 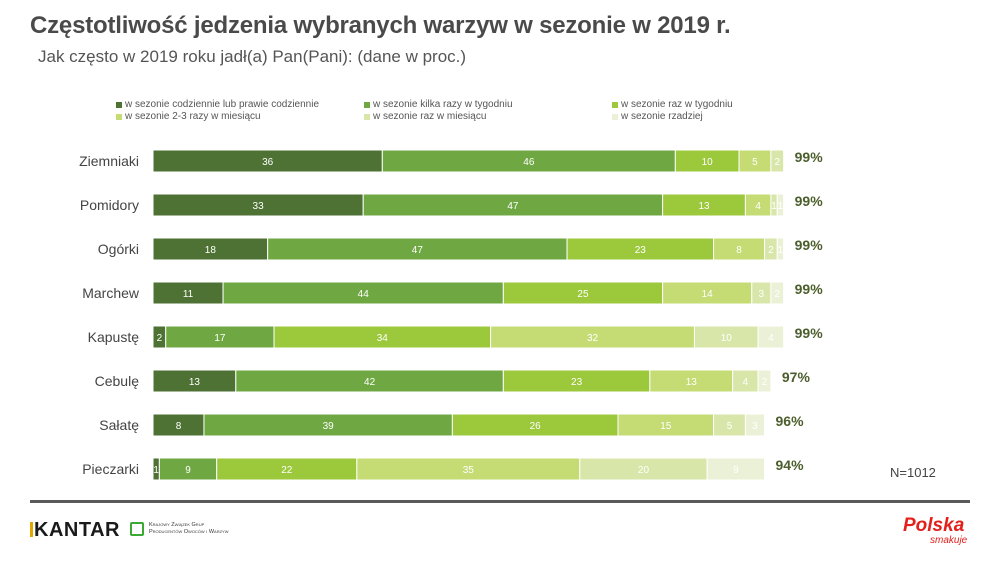 What do you see at coordinates (31, 529) in the screenshot?
I see `kantar-logo-mark` at bounding box center [31, 529].